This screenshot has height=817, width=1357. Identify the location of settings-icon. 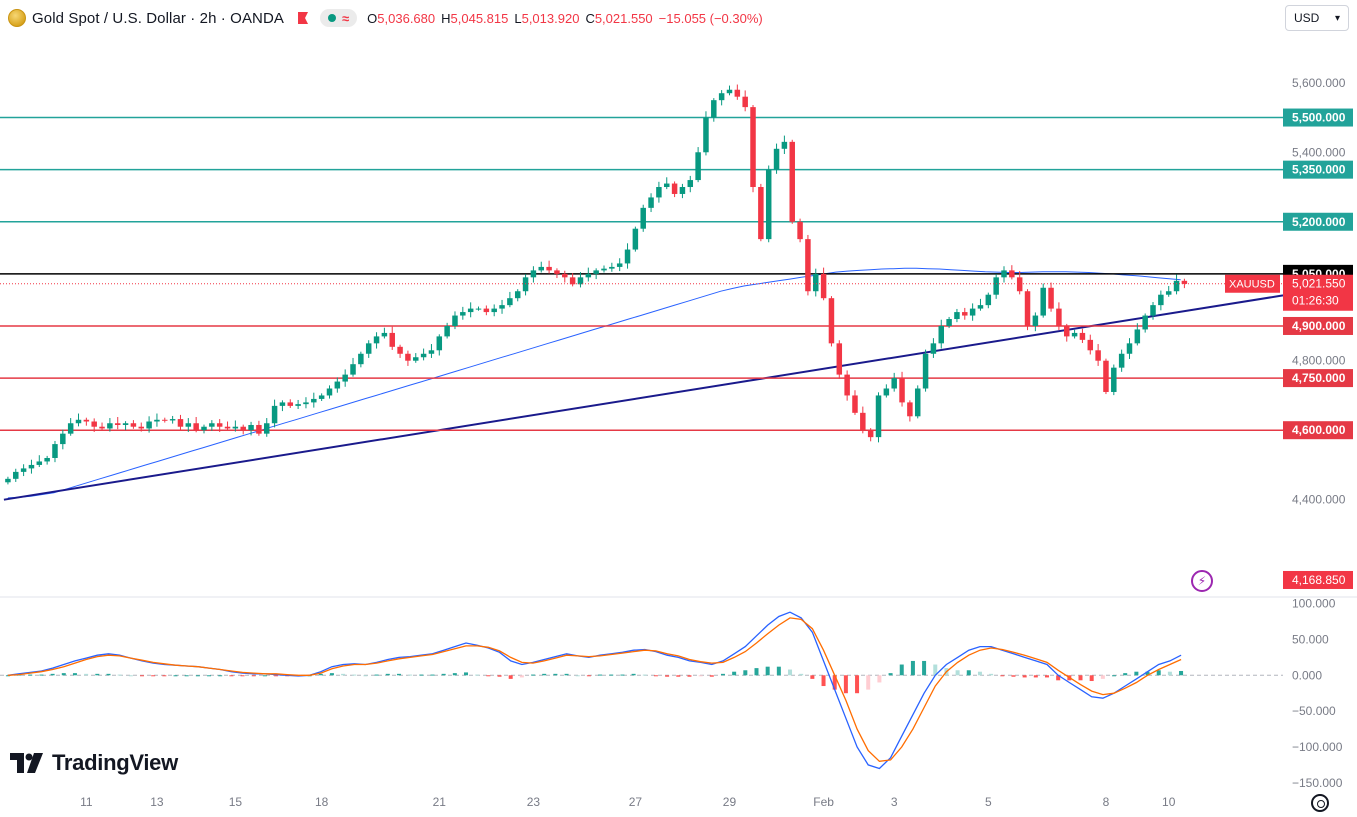
(1320, 803).